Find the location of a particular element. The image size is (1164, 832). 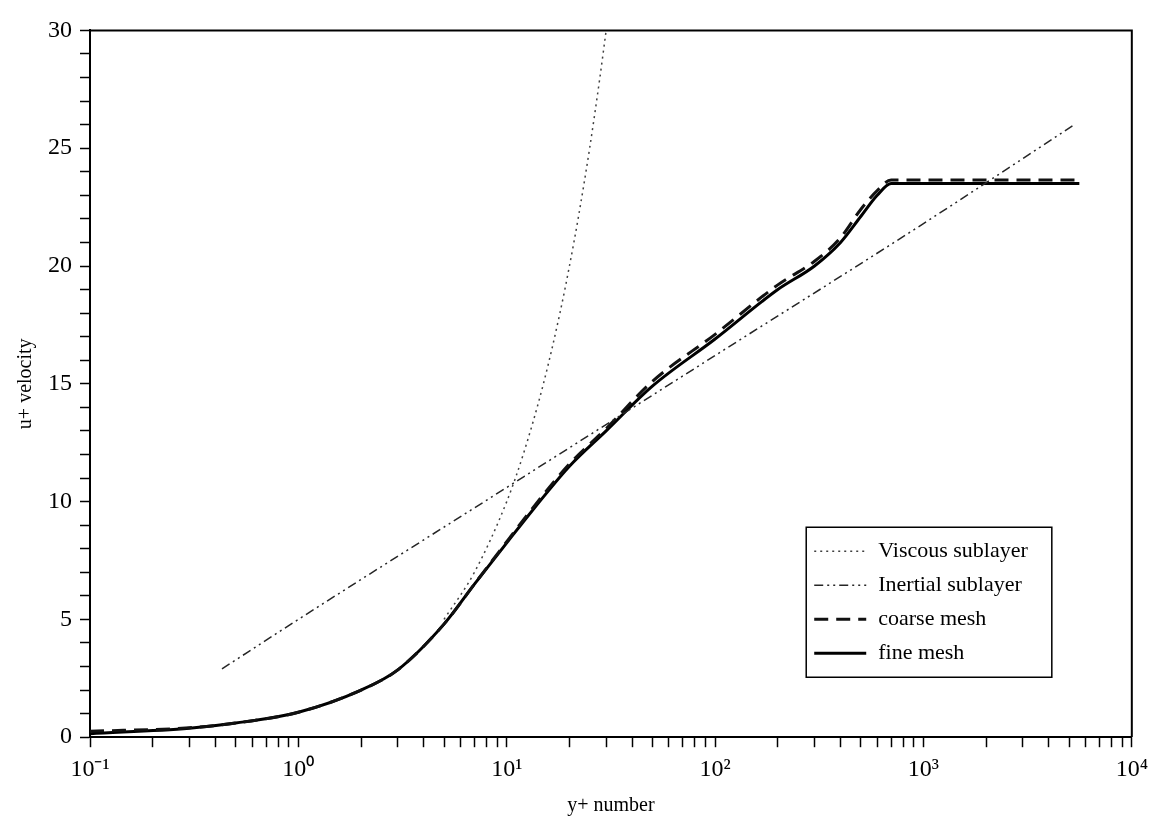

x-axis-title: y+ number is located at coordinates (611, 805).